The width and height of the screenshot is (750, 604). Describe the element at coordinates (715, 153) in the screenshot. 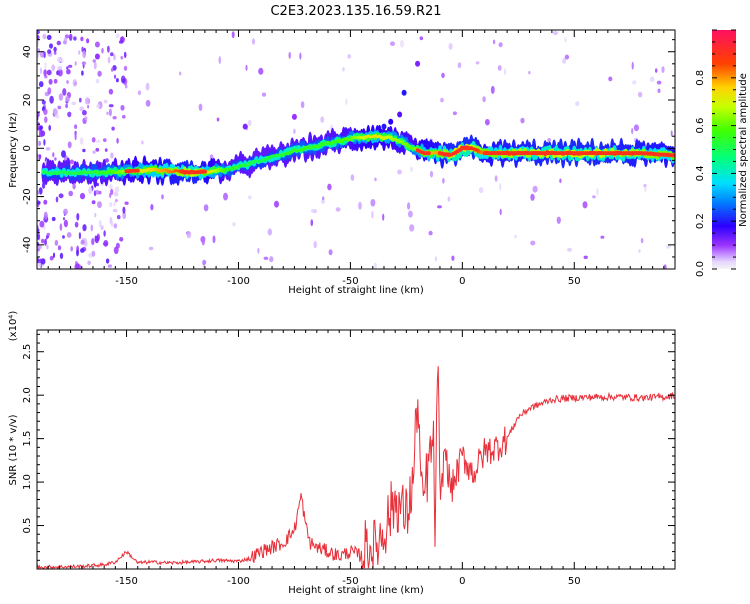

I see `colorbar-axis: 0.0 0.2 0.4 0.6 0.8` at that location.